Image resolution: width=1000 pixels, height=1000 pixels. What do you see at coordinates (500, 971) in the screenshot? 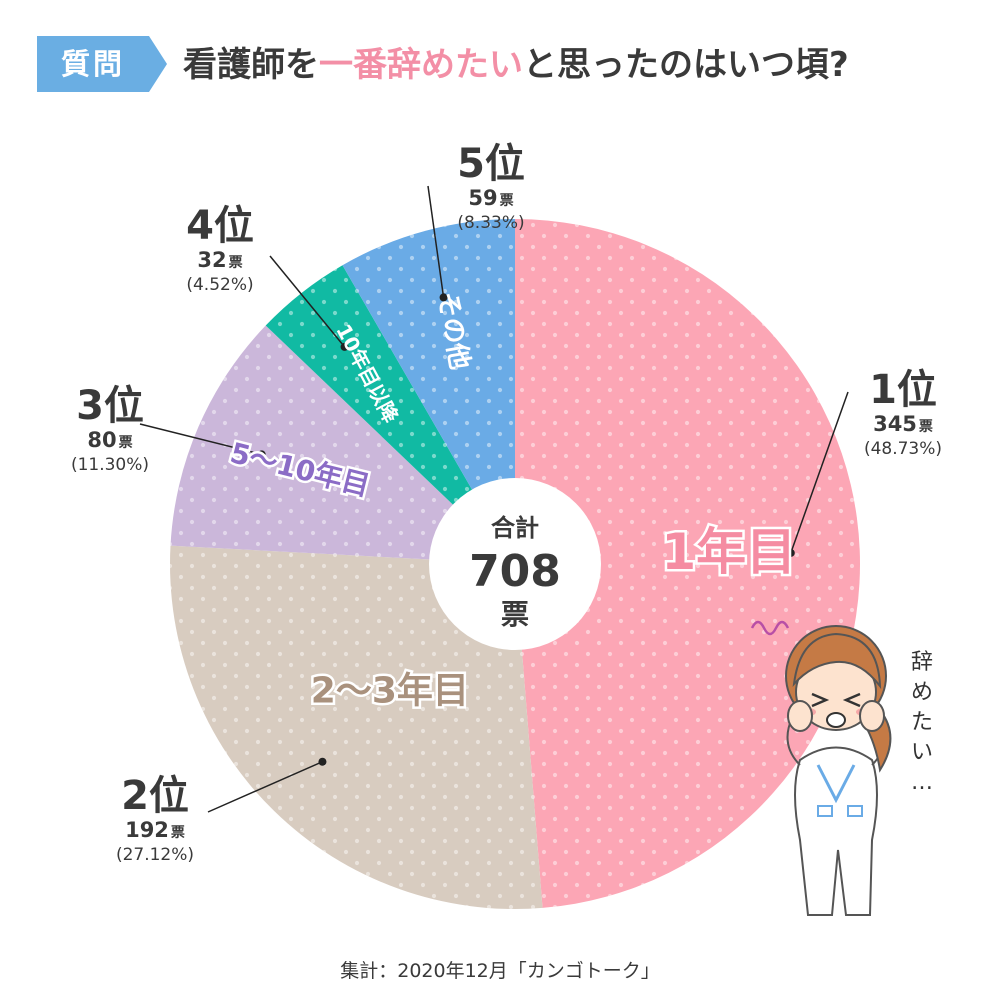
I see `source-footer: 集計：2020年12月「カンゴトーク」` at bounding box center [500, 971].